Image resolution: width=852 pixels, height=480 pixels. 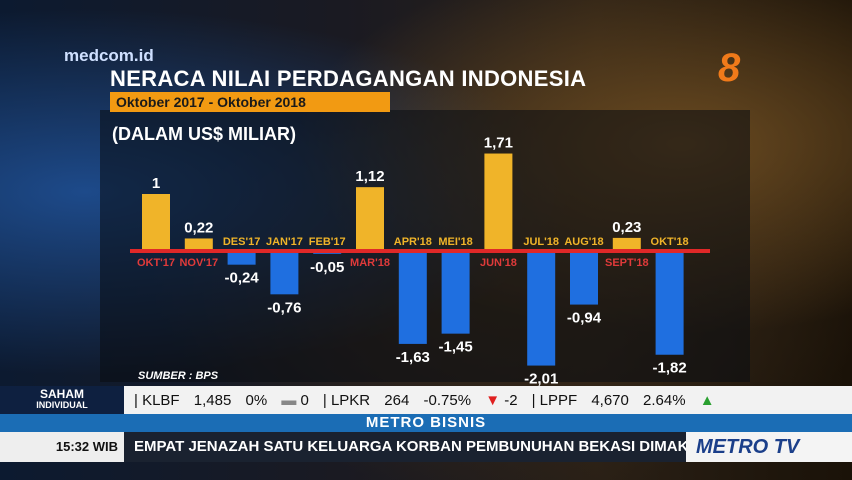 I want to click on category-label: AUG'18, so click(x=583, y=242).